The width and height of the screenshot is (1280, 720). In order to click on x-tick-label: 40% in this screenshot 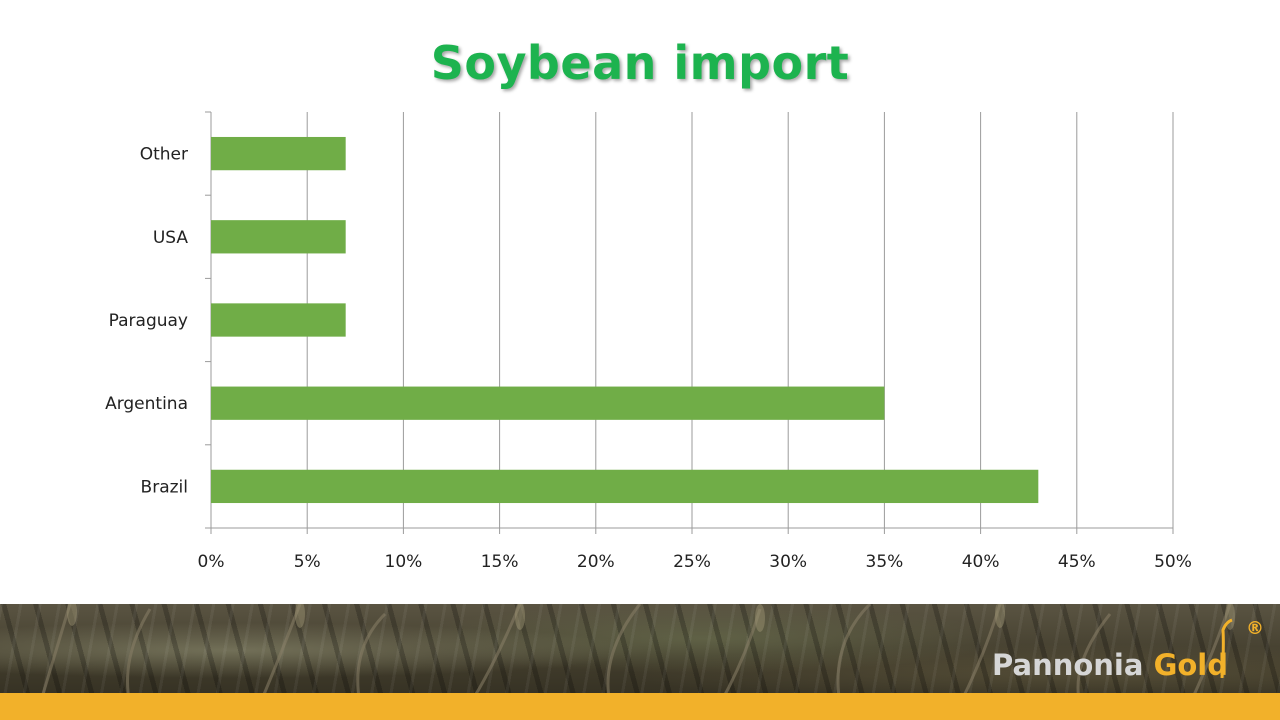, I will do `click(981, 562)`.